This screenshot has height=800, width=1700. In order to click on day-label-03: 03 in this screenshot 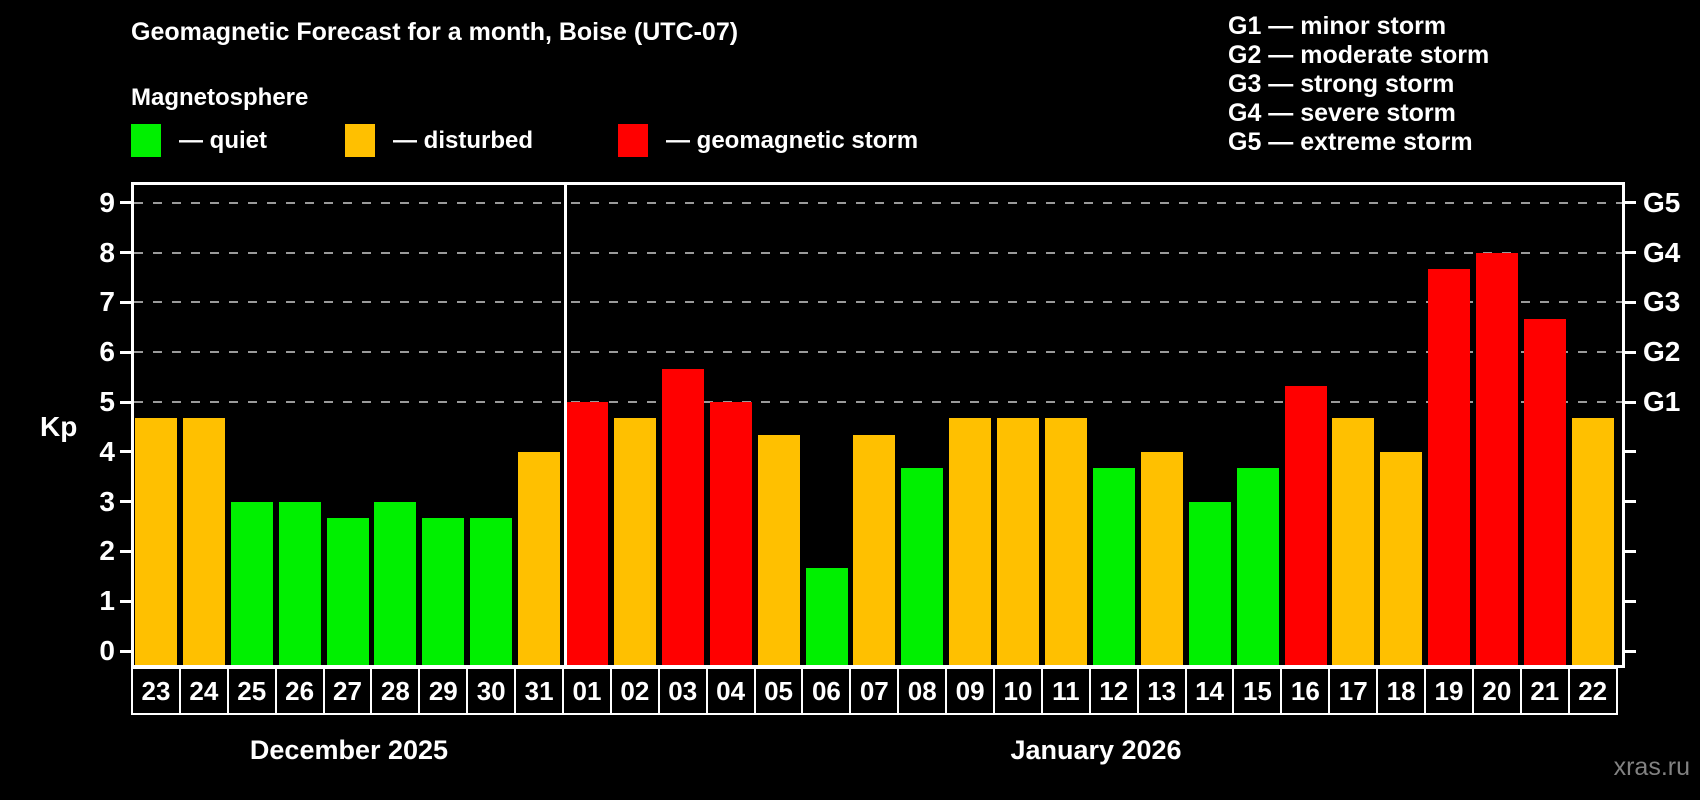, I will do `click(683, 691)`.